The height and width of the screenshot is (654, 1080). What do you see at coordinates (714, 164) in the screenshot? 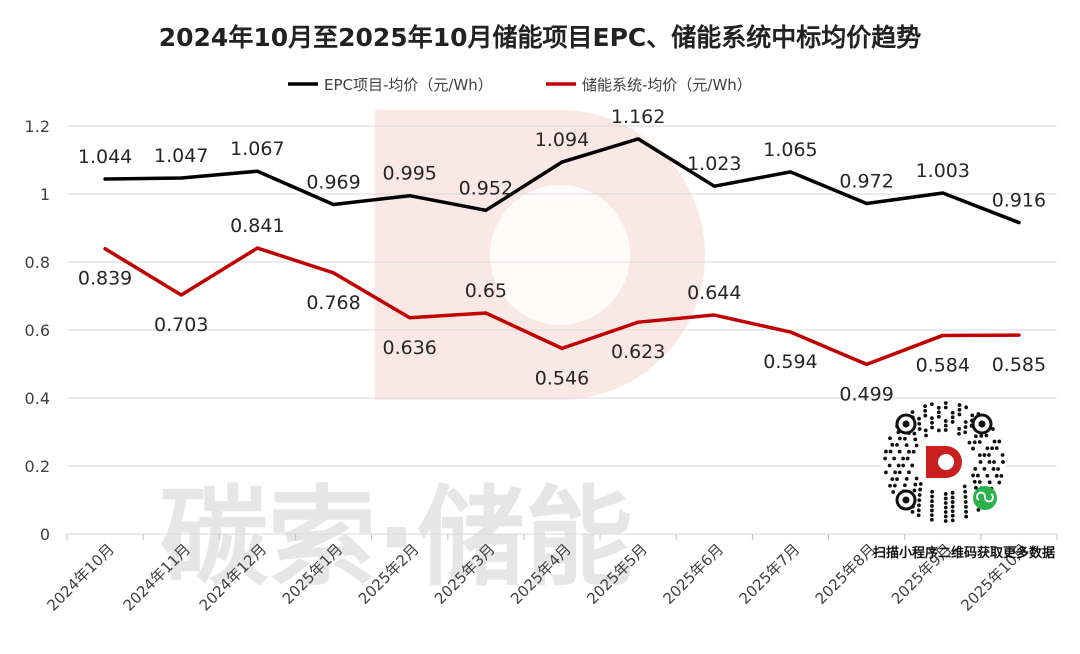
I see `data-label-epc: 1.023` at bounding box center [714, 164].